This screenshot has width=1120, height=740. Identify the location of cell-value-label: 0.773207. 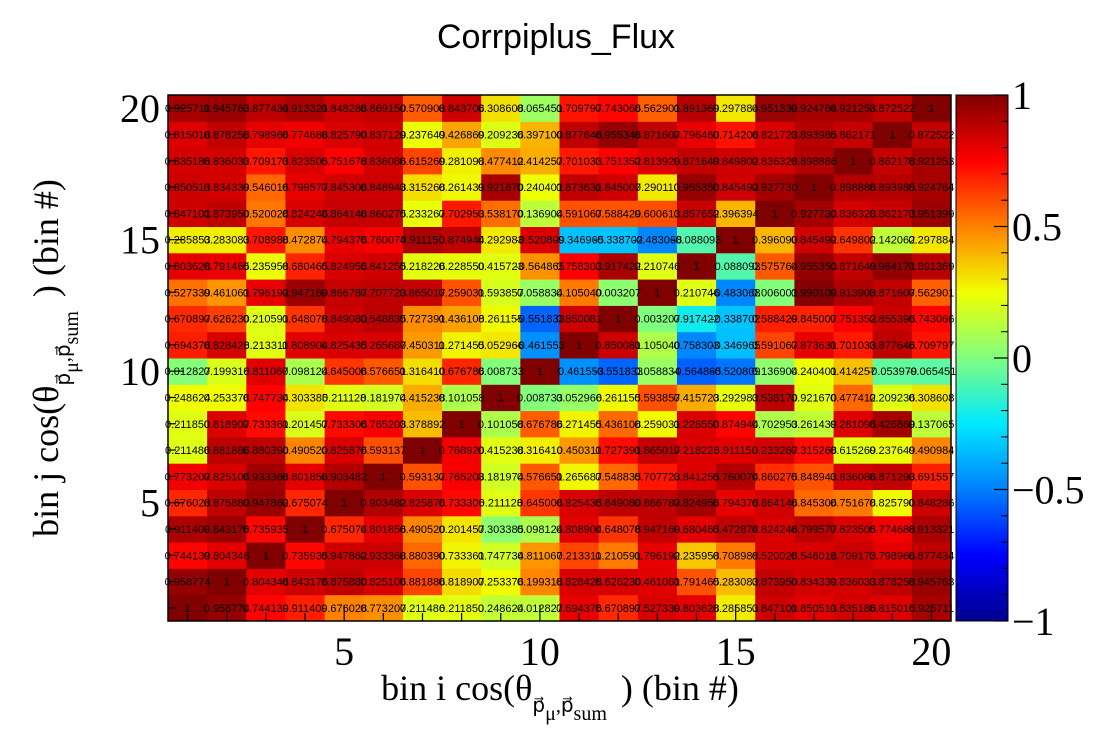
(383, 609).